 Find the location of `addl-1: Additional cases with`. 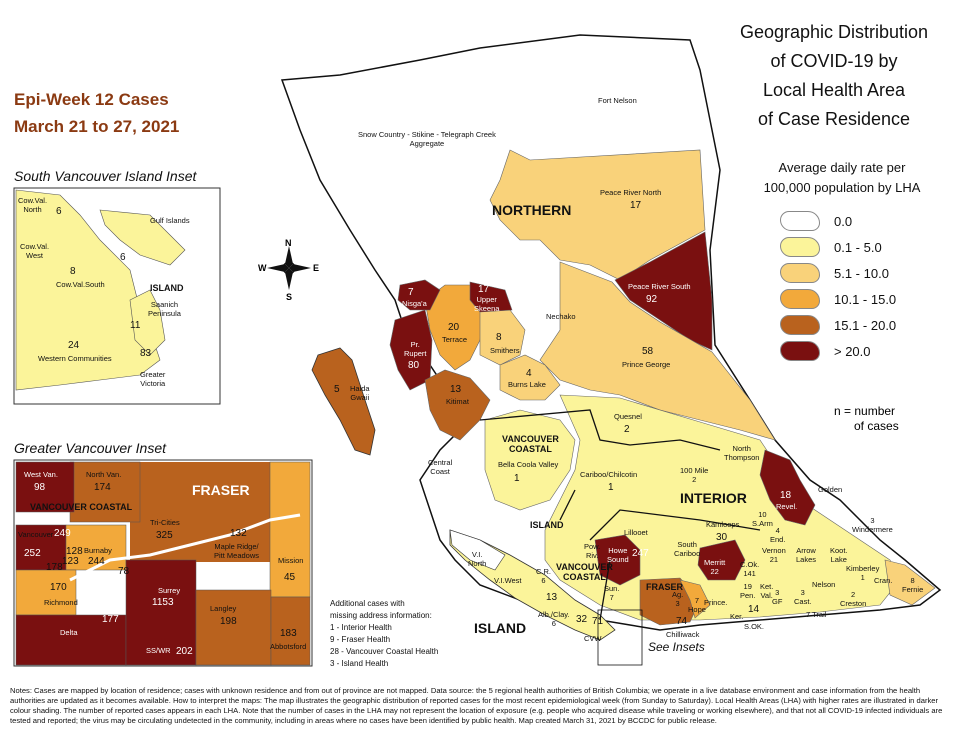

addl-1: Additional cases with is located at coordinates (367, 603).